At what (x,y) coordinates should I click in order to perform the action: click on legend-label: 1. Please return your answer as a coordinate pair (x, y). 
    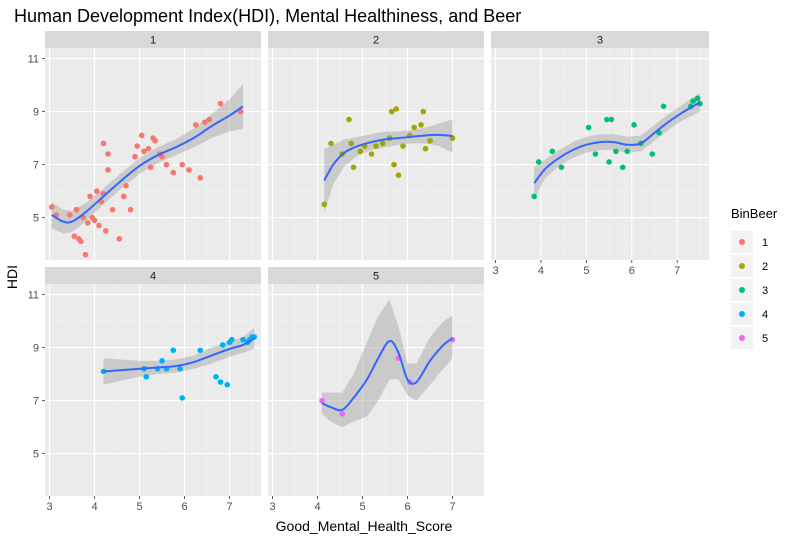
    Looking at the image, I should click on (765, 243).